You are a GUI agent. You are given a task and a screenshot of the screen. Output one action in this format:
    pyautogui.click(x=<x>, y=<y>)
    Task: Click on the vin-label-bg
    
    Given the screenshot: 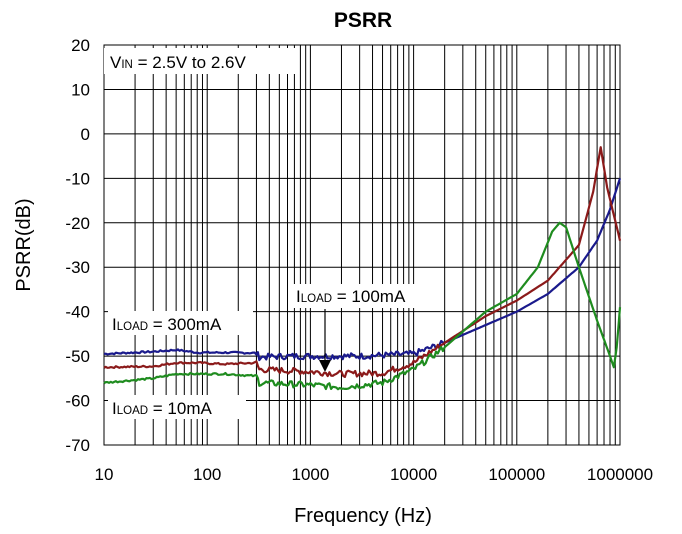 What is the action you would take?
    pyautogui.click(x=200, y=61)
    